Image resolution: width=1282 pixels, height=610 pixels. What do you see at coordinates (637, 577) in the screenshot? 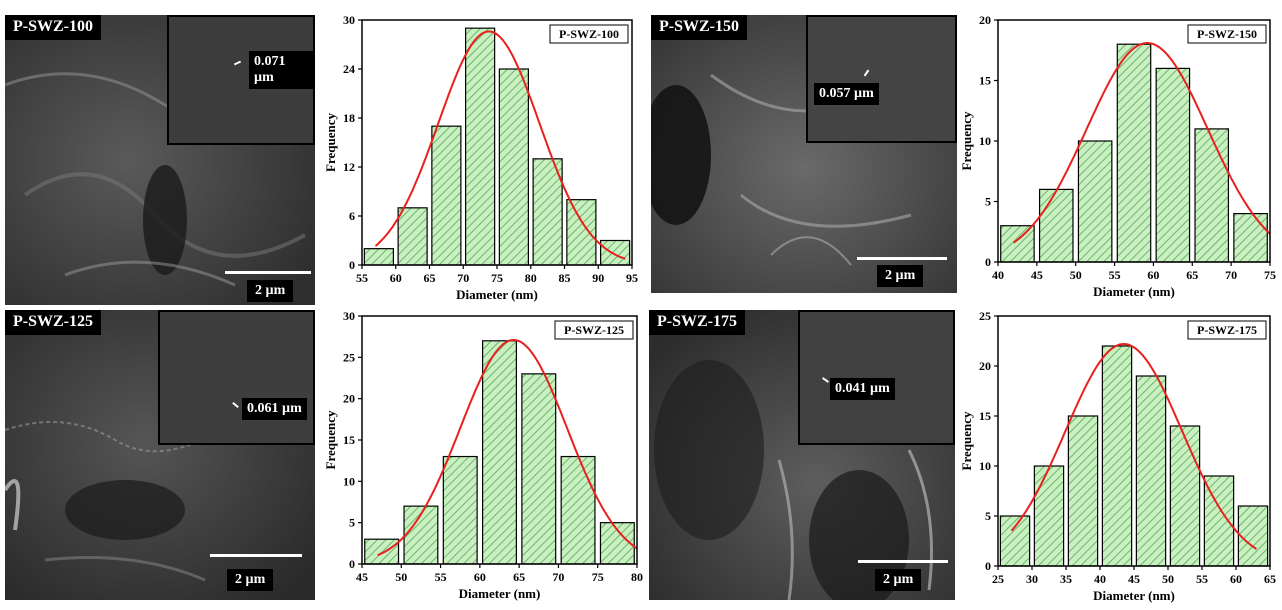
I see `x-tick-label: 80` at bounding box center [637, 577].